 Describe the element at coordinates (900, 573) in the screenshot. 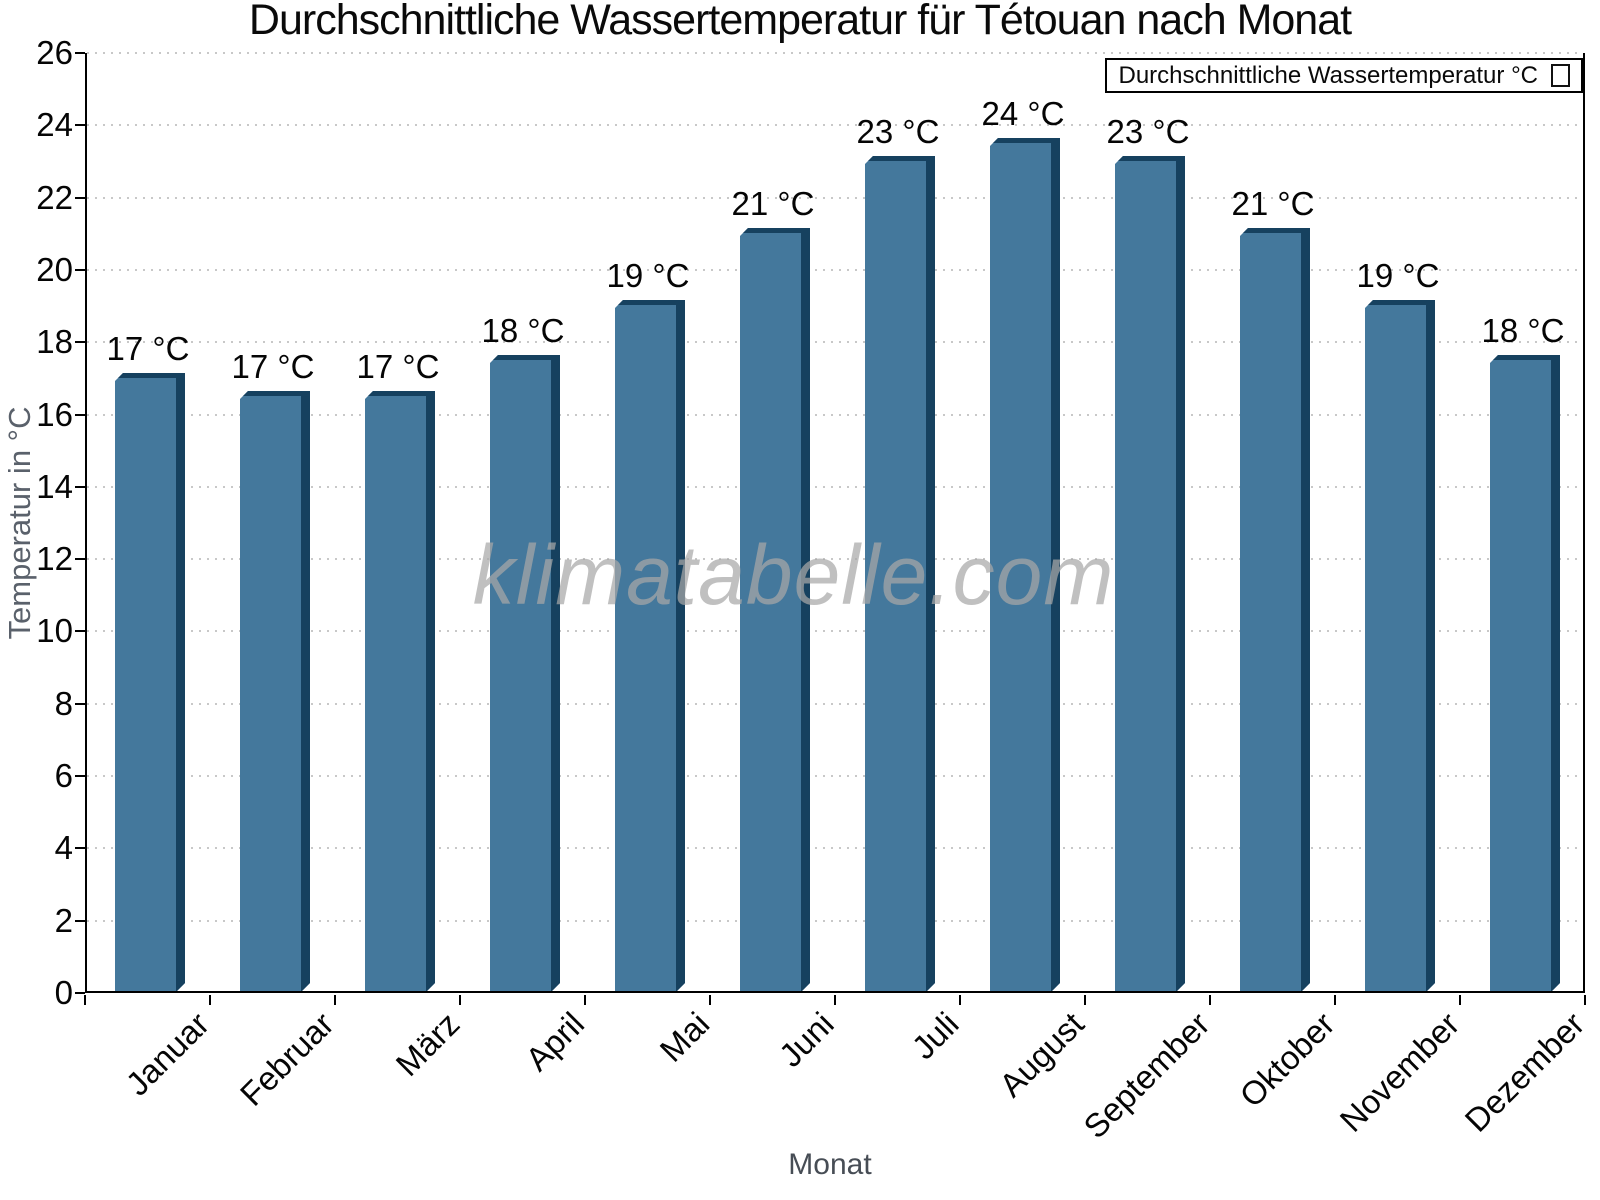

I see `bar-juli` at that location.